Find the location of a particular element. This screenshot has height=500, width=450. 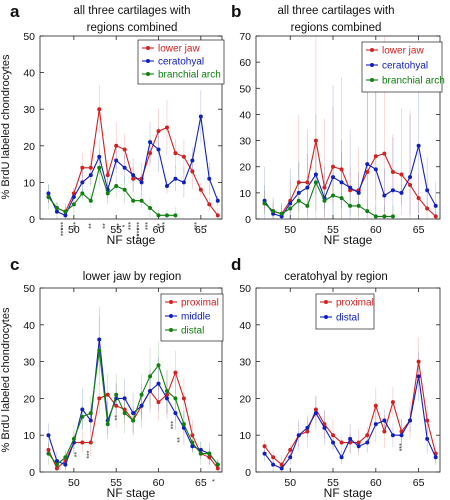

x-axis-label: NF stage is located at coordinates (131, 240).